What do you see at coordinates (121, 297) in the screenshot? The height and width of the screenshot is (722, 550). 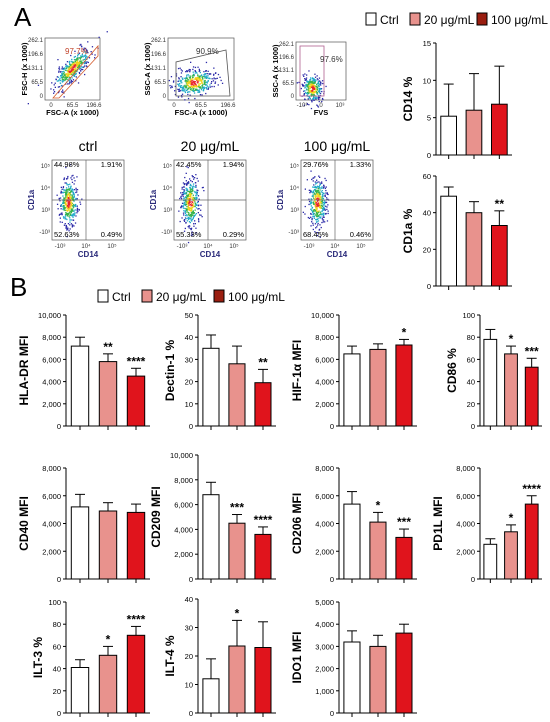 I see `legend-b-ctrl: Ctrl` at bounding box center [121, 297].